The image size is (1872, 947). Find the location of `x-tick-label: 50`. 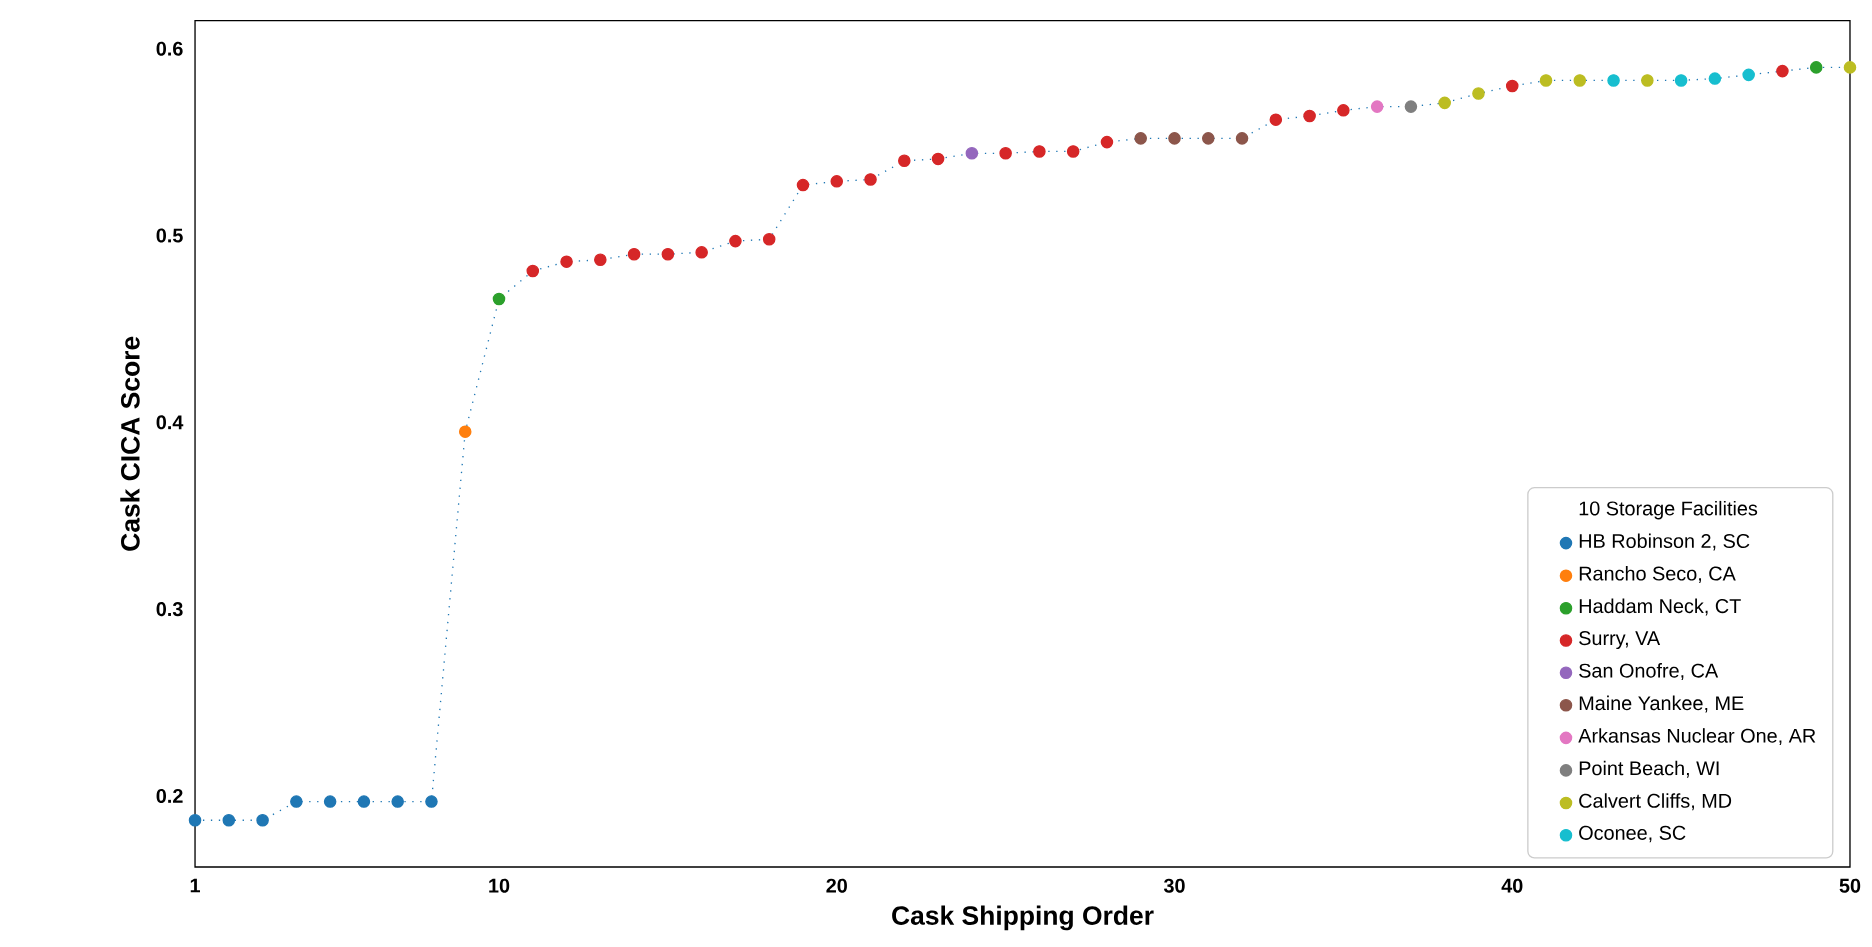

x-tick-label: 50 is located at coordinates (1850, 885).